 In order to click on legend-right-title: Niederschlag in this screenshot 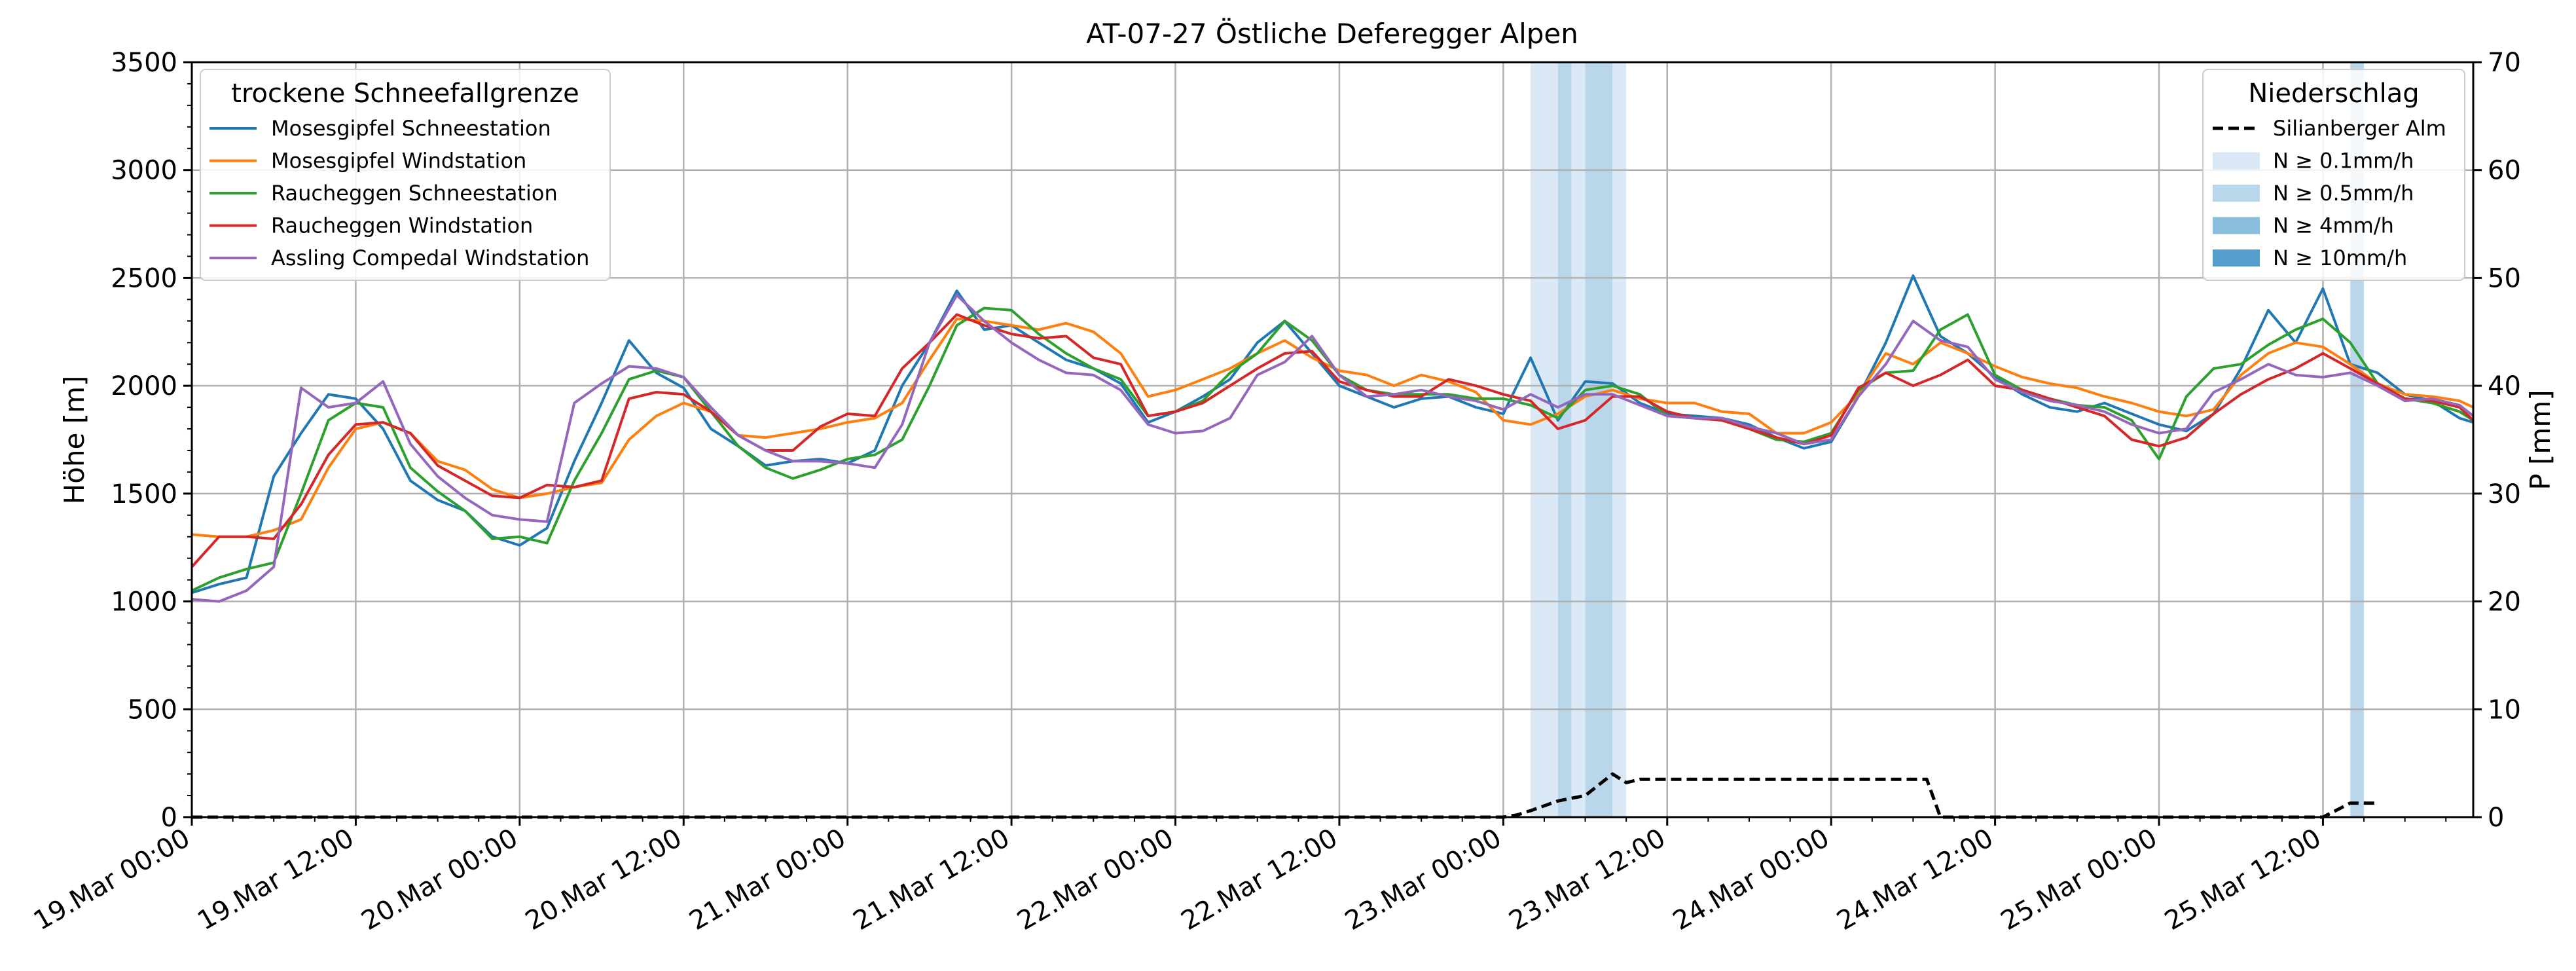, I will do `click(2333, 94)`.